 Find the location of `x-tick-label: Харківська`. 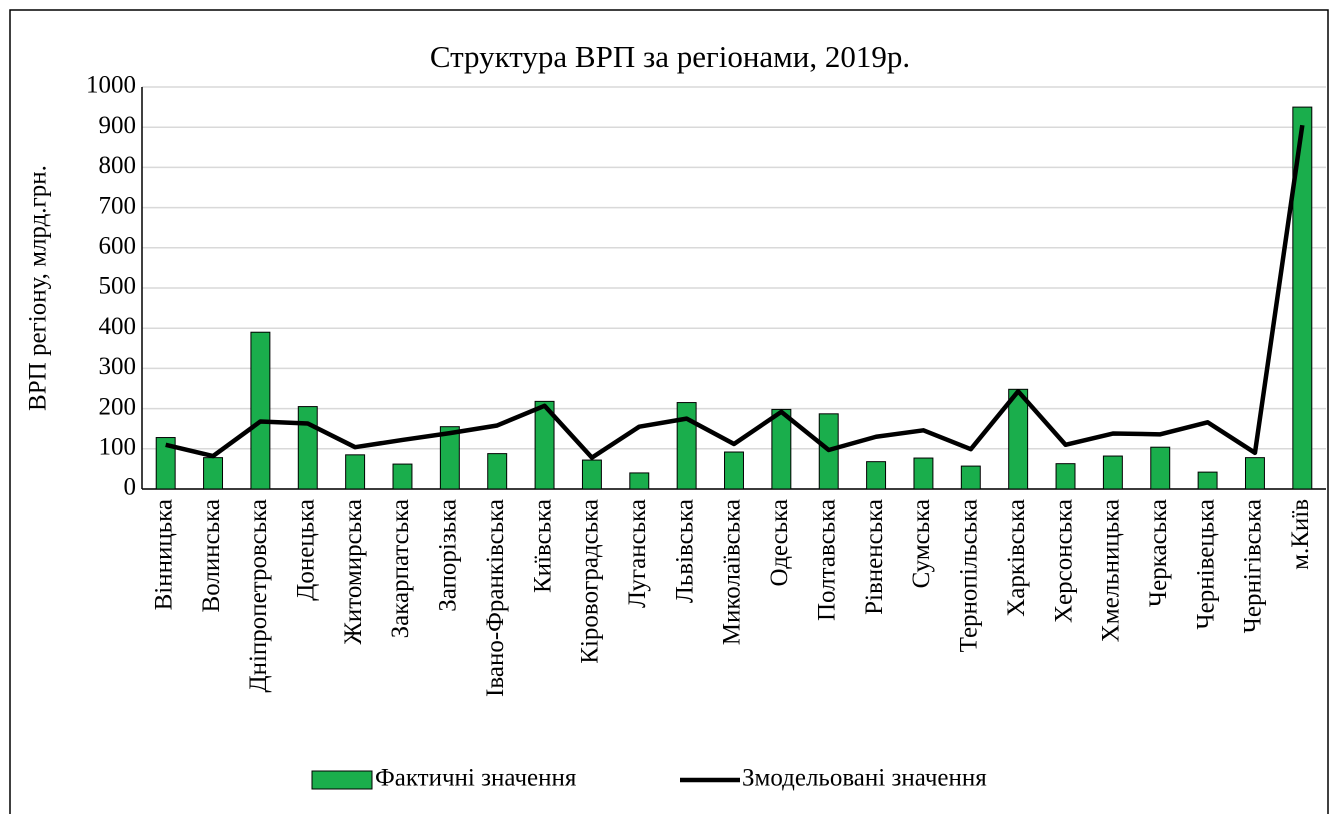

x-tick-label: Харківська is located at coordinates (1016, 558).